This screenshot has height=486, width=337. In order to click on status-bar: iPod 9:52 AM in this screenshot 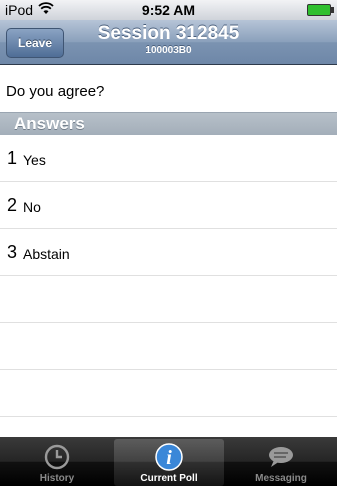, I will do `click(168, 10)`.